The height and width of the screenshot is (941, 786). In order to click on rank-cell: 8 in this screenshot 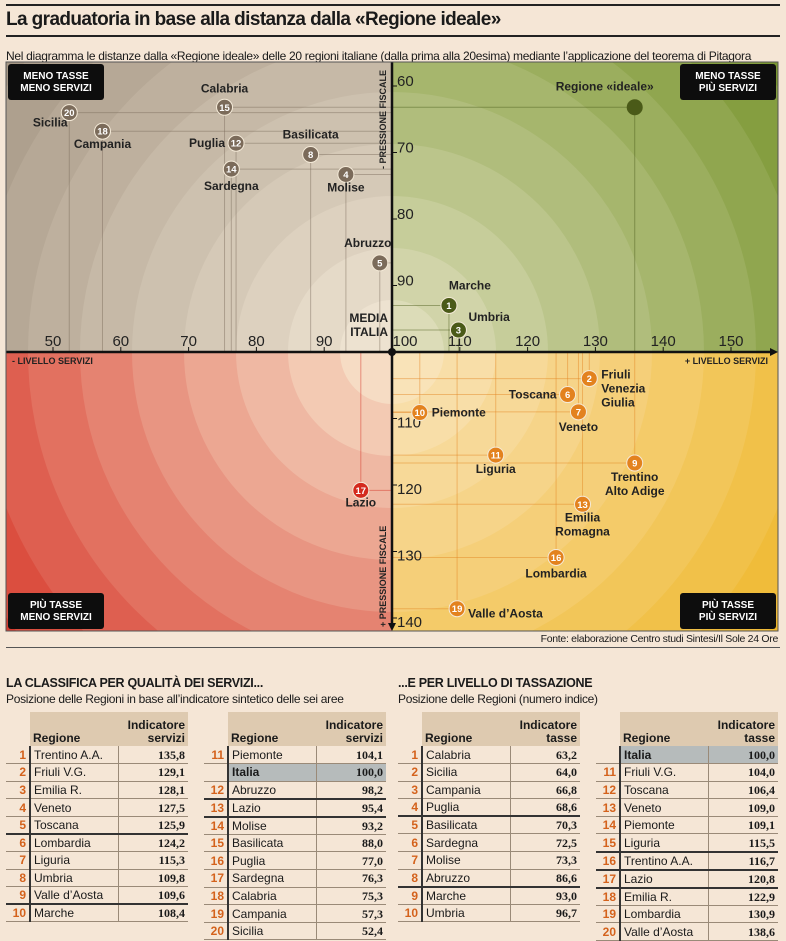, I will do `click(410, 878)`.